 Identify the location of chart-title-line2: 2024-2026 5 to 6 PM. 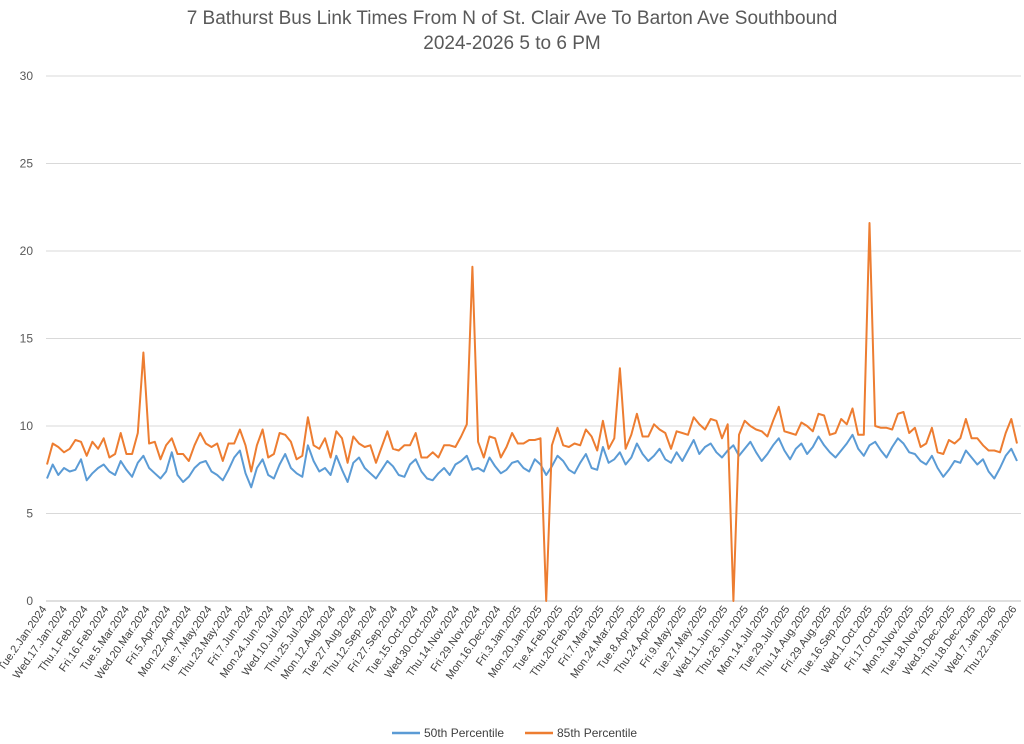
(512, 43).